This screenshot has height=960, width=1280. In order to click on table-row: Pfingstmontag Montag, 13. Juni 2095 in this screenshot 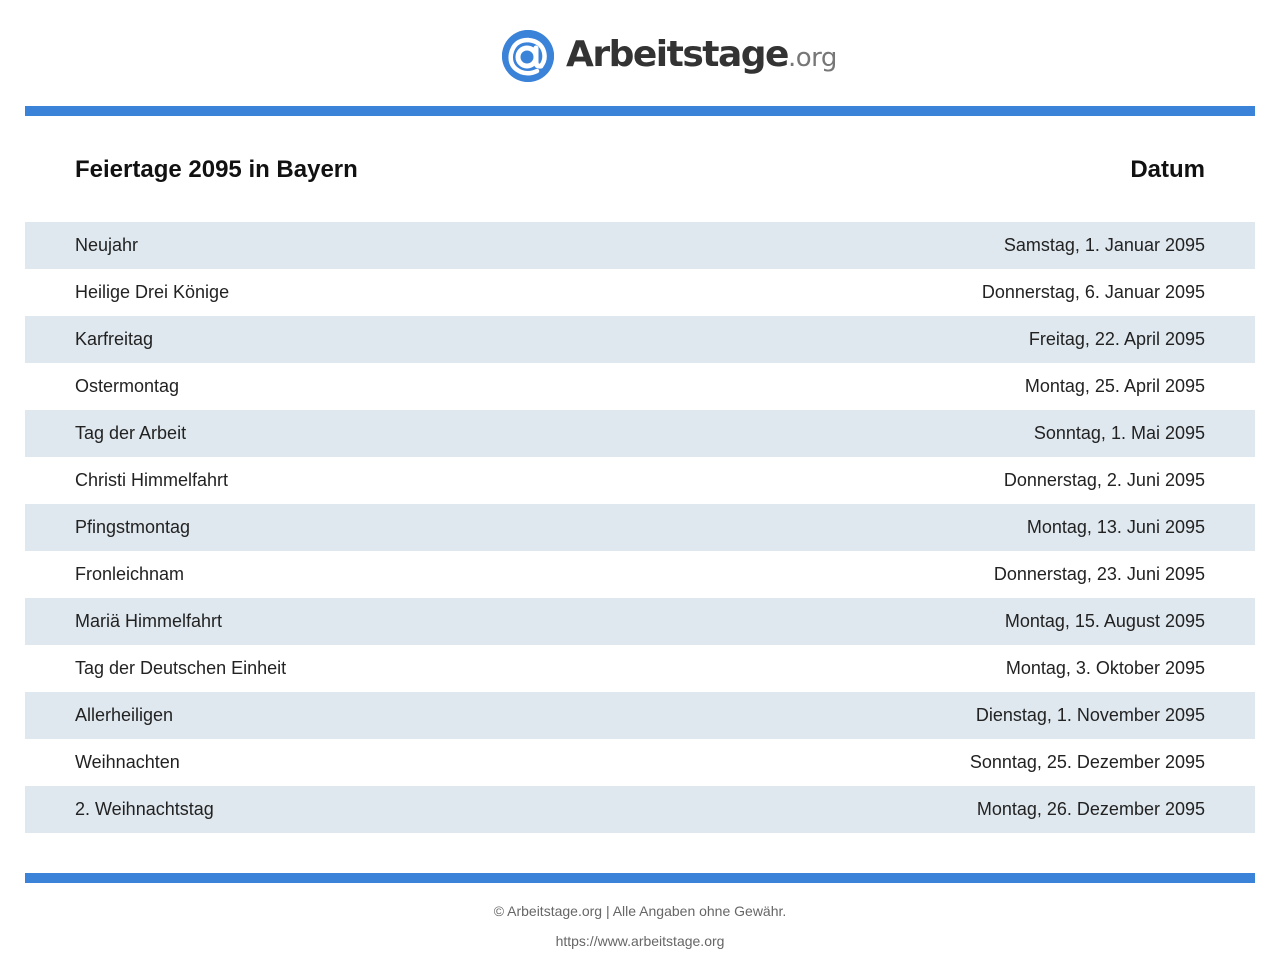, I will do `click(640, 527)`.